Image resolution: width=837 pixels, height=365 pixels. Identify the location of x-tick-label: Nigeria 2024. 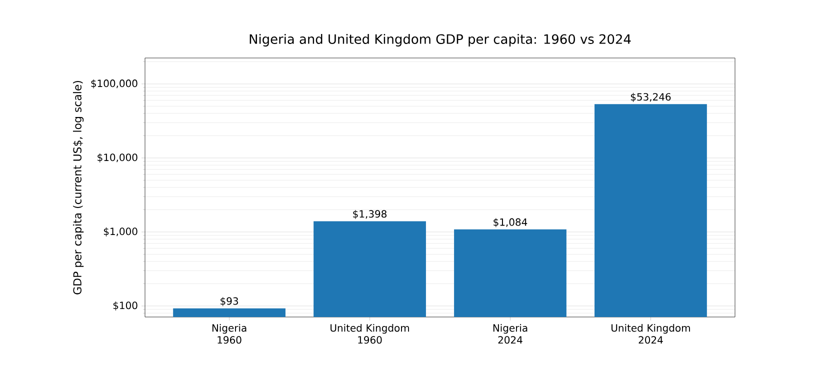
(510, 334).